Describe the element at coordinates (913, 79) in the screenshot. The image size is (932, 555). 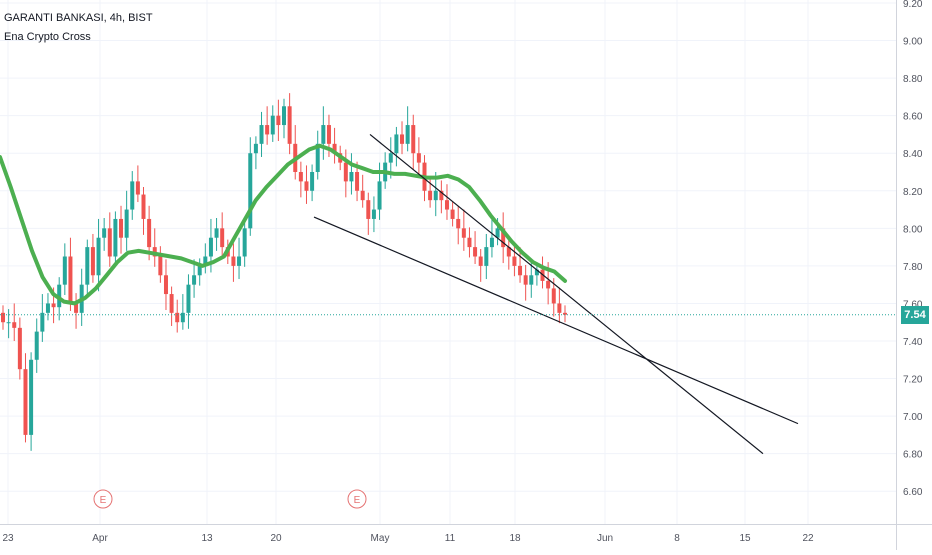
I see `y-tick-label: 8.80` at that location.